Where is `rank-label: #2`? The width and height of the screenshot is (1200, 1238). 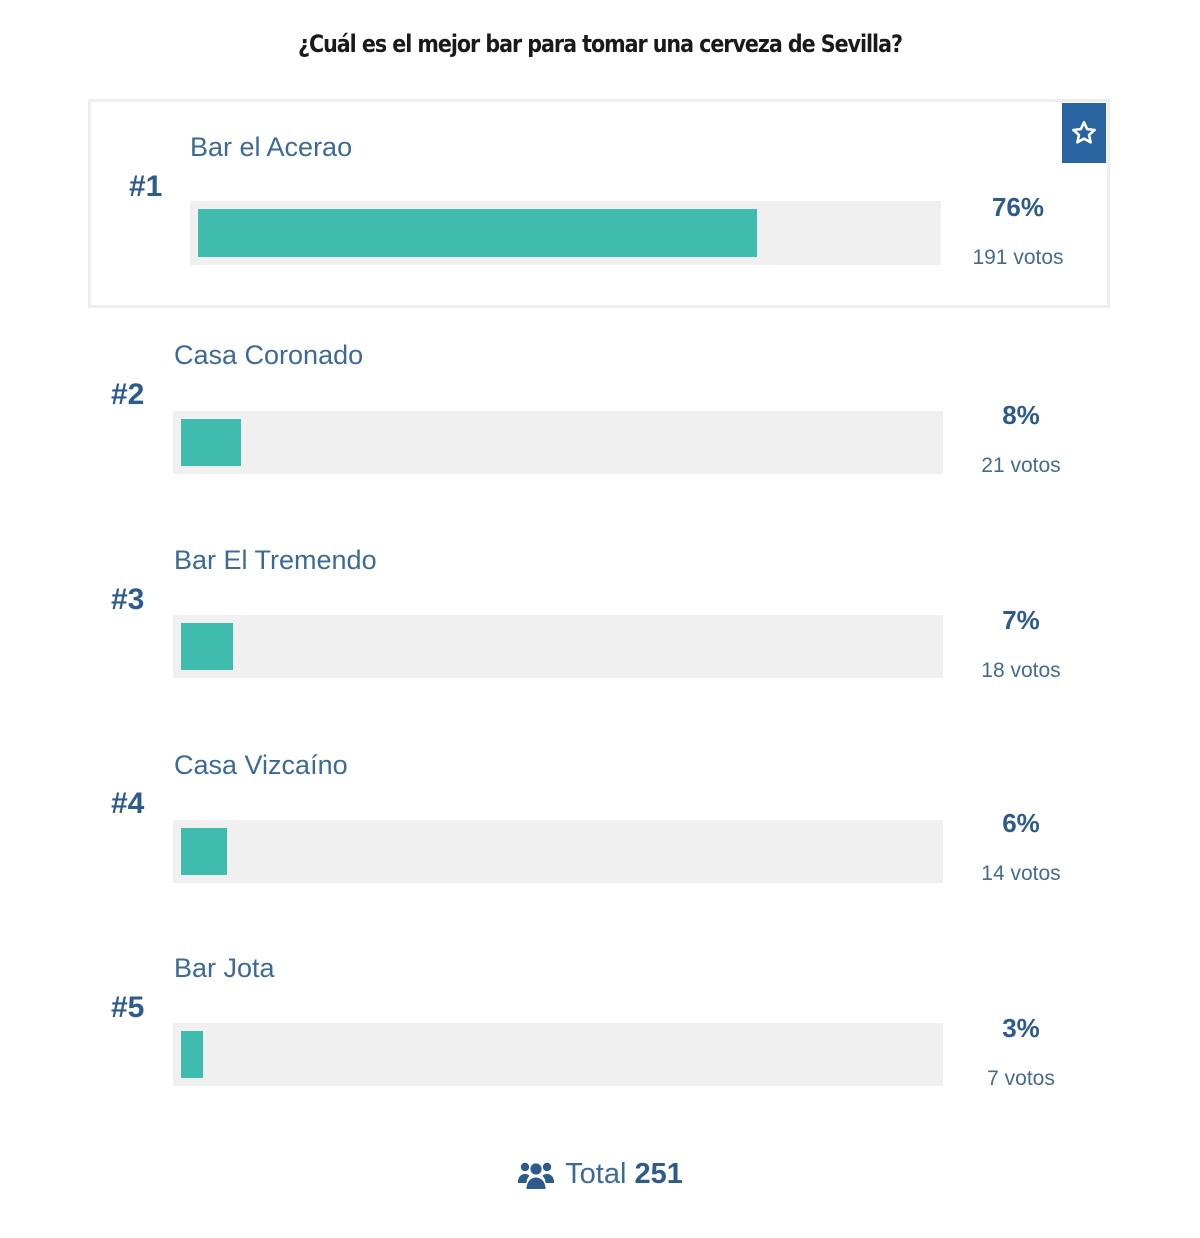
rank-label: #2 is located at coordinates (128, 394).